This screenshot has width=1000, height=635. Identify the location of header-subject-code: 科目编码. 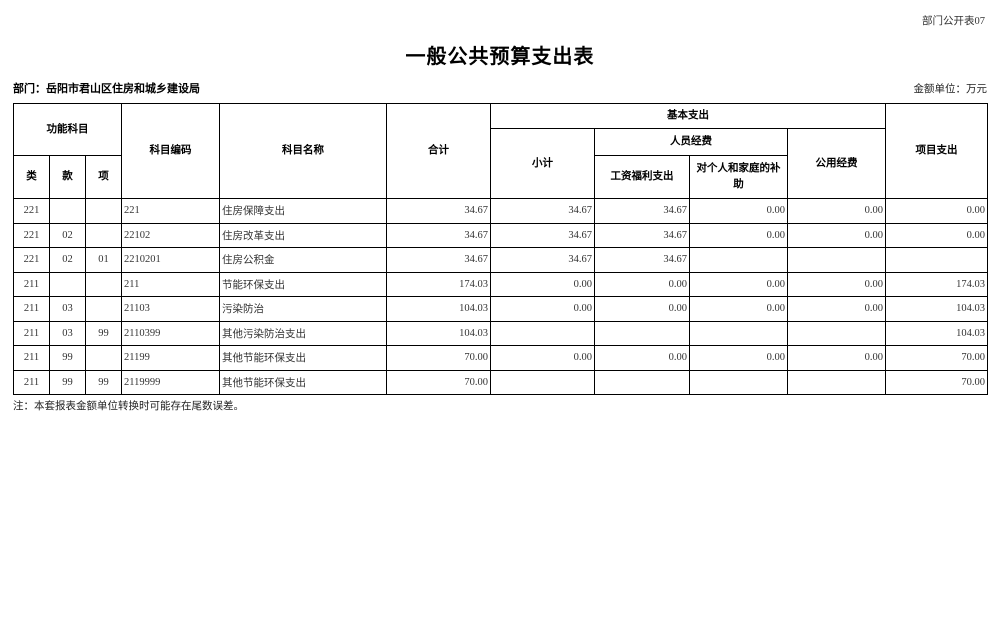
(171, 151).